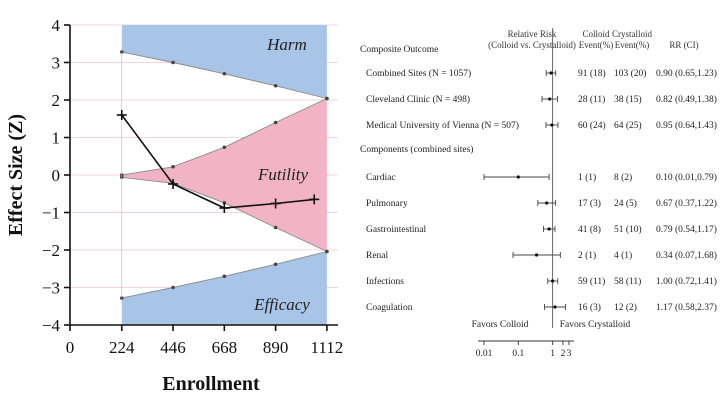 Image resolution: width=720 pixels, height=405 pixels. I want to click on row-label-6: Renal, so click(377, 256).